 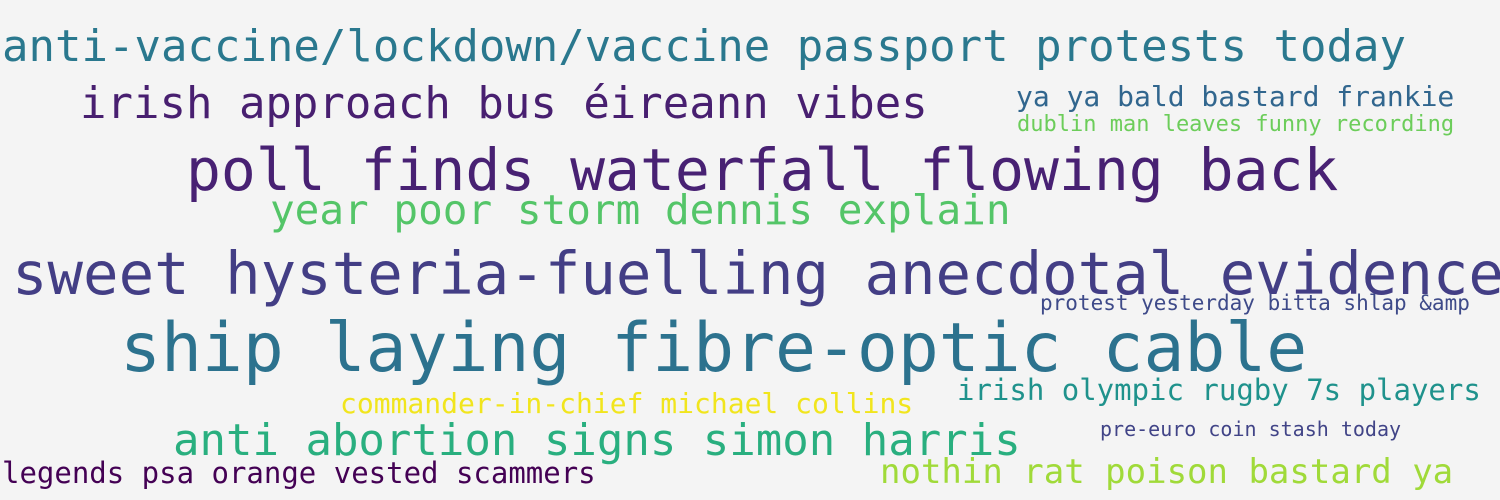 What do you see at coordinates (640, 210) in the screenshot?
I see `cloud-word: year poor storm dennis explain` at bounding box center [640, 210].